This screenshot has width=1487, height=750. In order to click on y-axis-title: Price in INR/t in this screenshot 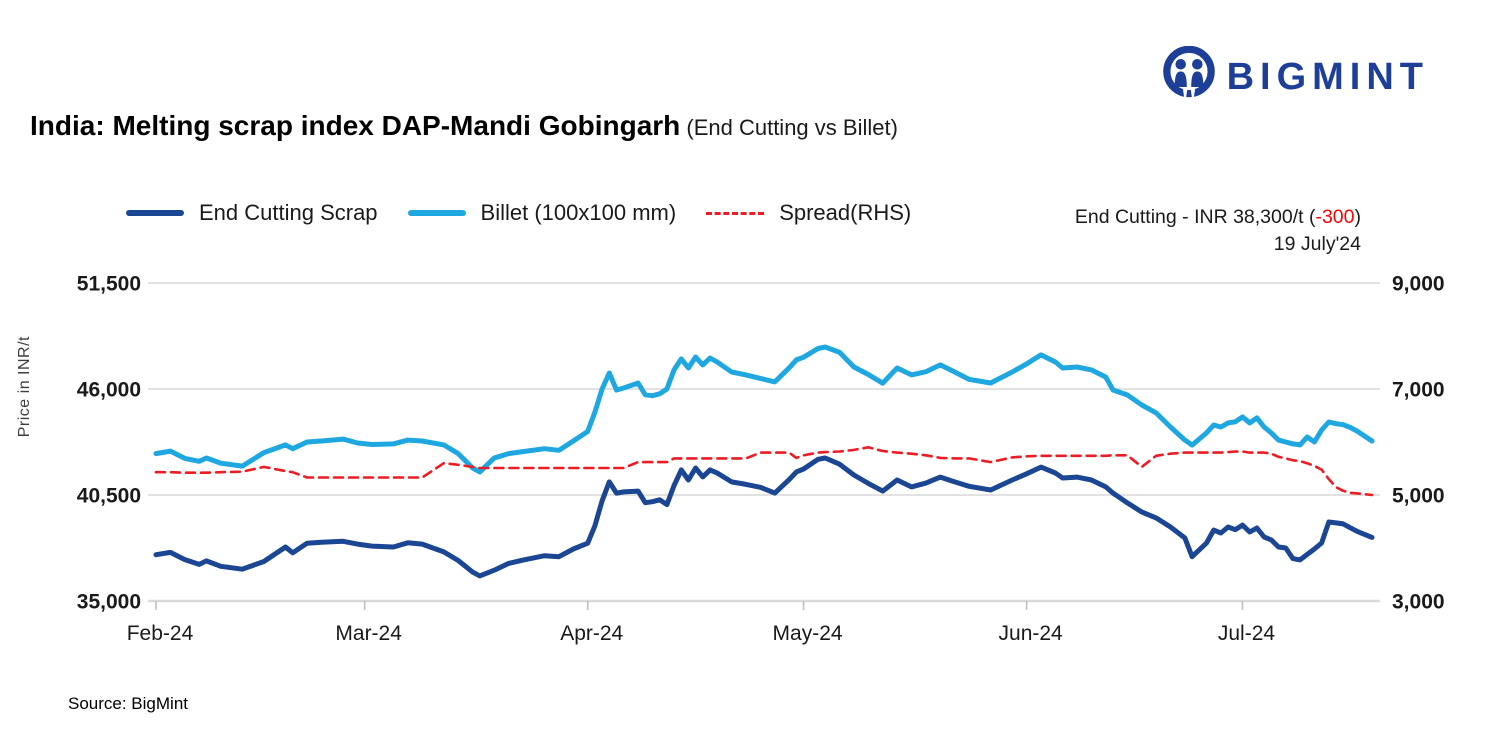, I will do `click(24, 387)`.